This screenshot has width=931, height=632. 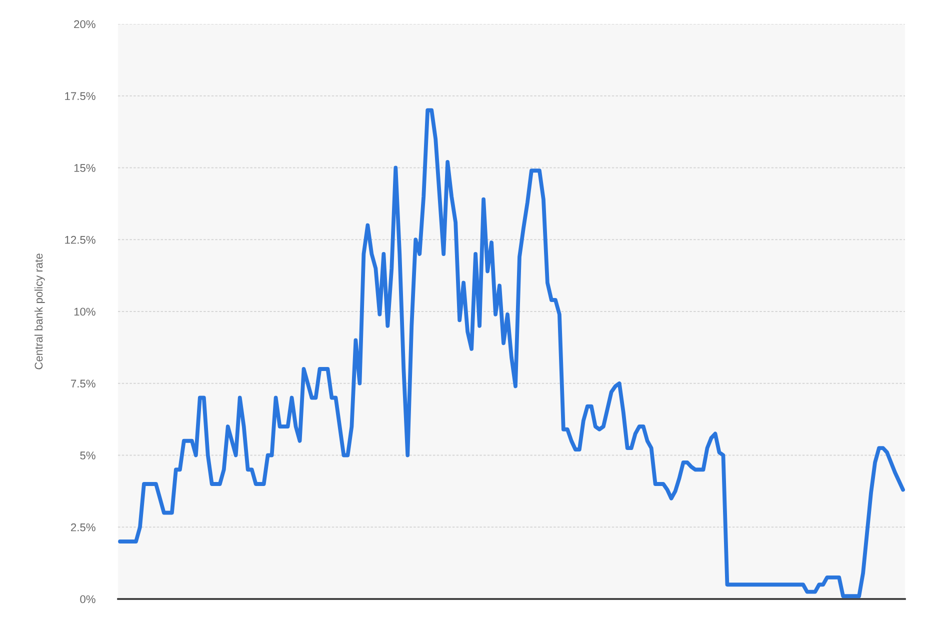 I want to click on y-tick-label: 17.5%, so click(x=80, y=96).